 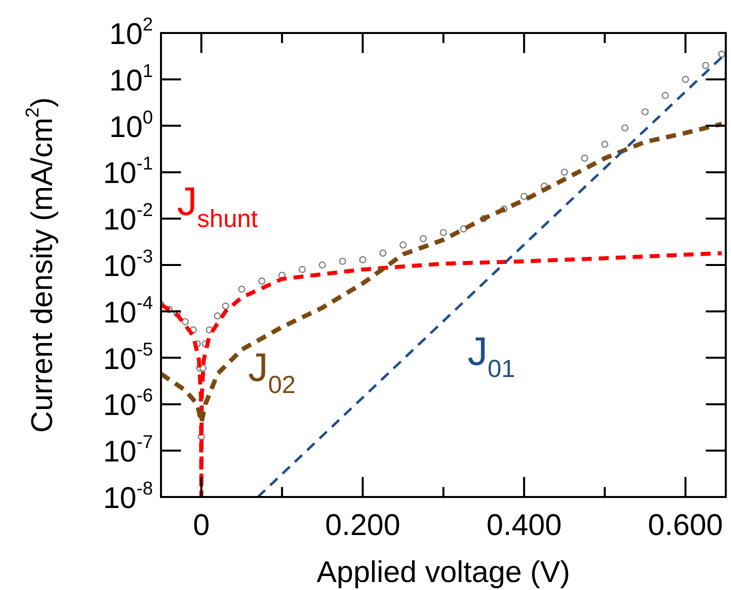 What do you see at coordinates (524, 525) in the screenshot?
I see `x-tick-label: 0.400` at bounding box center [524, 525].